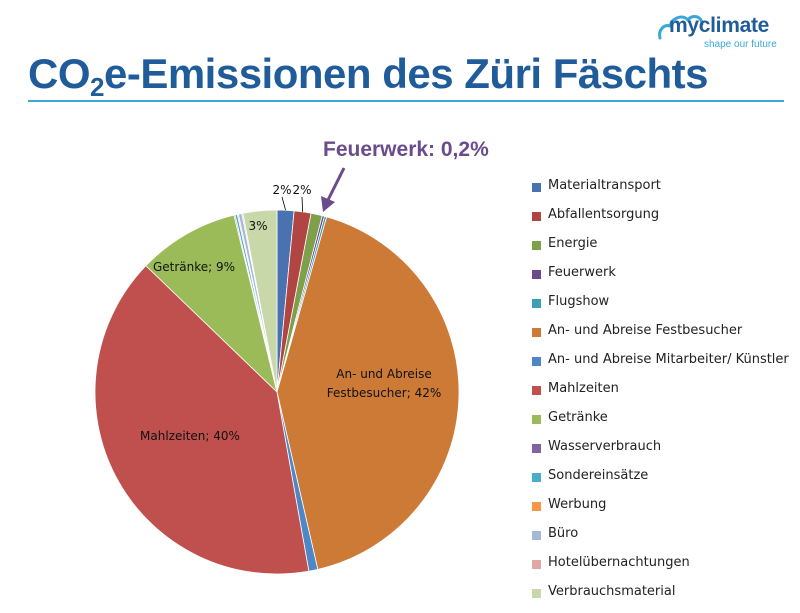 The height and width of the screenshot is (613, 800). I want to click on legend-item: Abfallentsorgung, so click(660, 221).